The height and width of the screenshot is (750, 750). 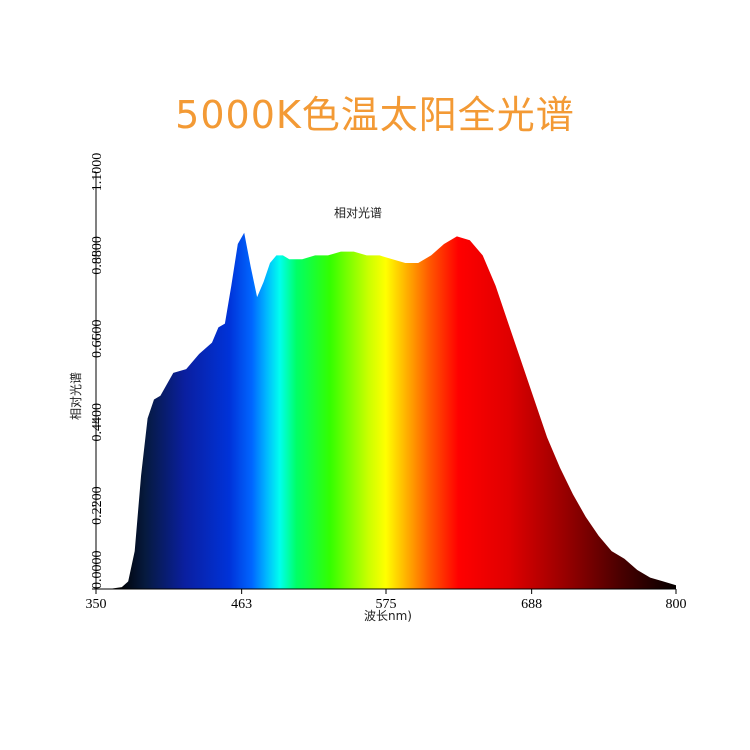 What do you see at coordinates (676, 604) in the screenshot?
I see `x-tick-label: 800` at bounding box center [676, 604].